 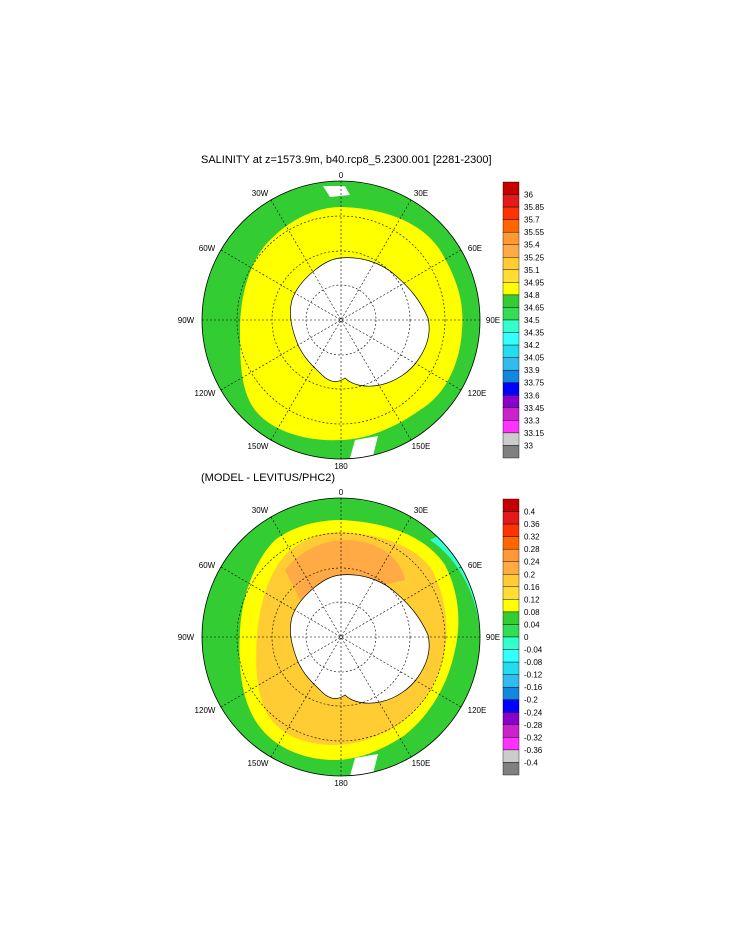 I want to click on panel1-colorbar-label: 34.65, so click(x=534, y=307).